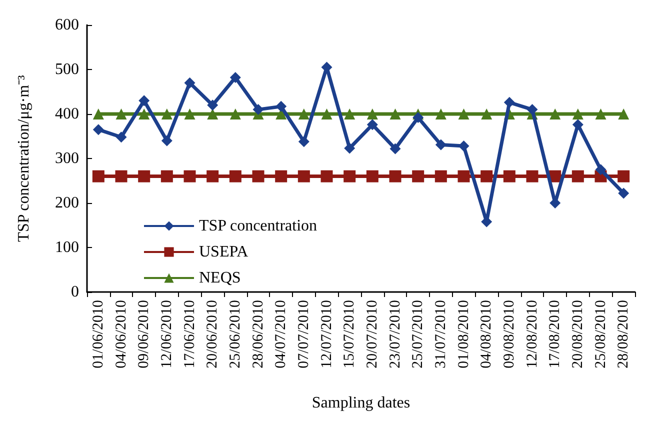 The image size is (651, 427). What do you see at coordinates (304, 334) in the screenshot?
I see `x-tick-label: 07/07/2010` at bounding box center [304, 334].